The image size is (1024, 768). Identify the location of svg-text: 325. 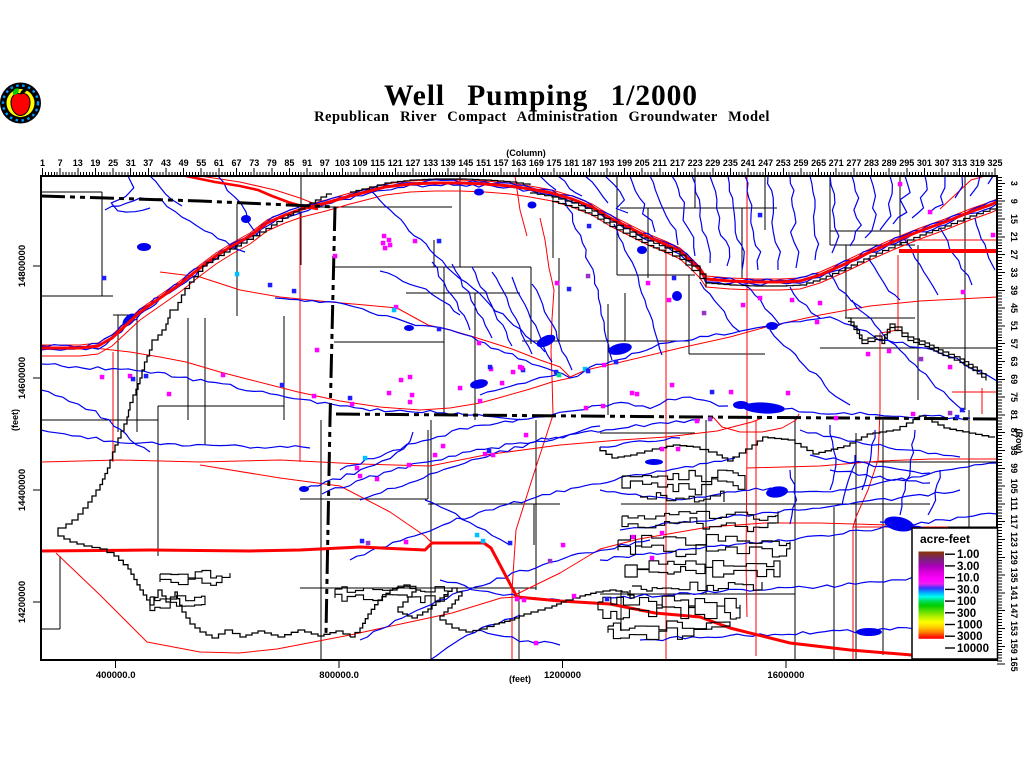
(994, 163).